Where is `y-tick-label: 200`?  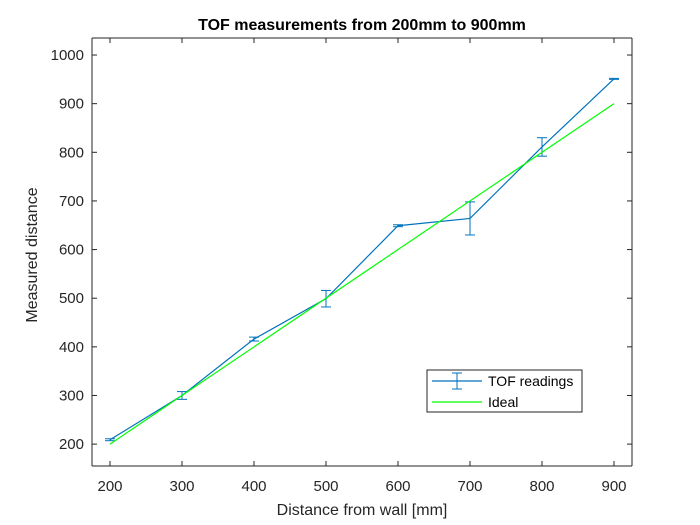
y-tick-label: 200 is located at coordinates (71, 444).